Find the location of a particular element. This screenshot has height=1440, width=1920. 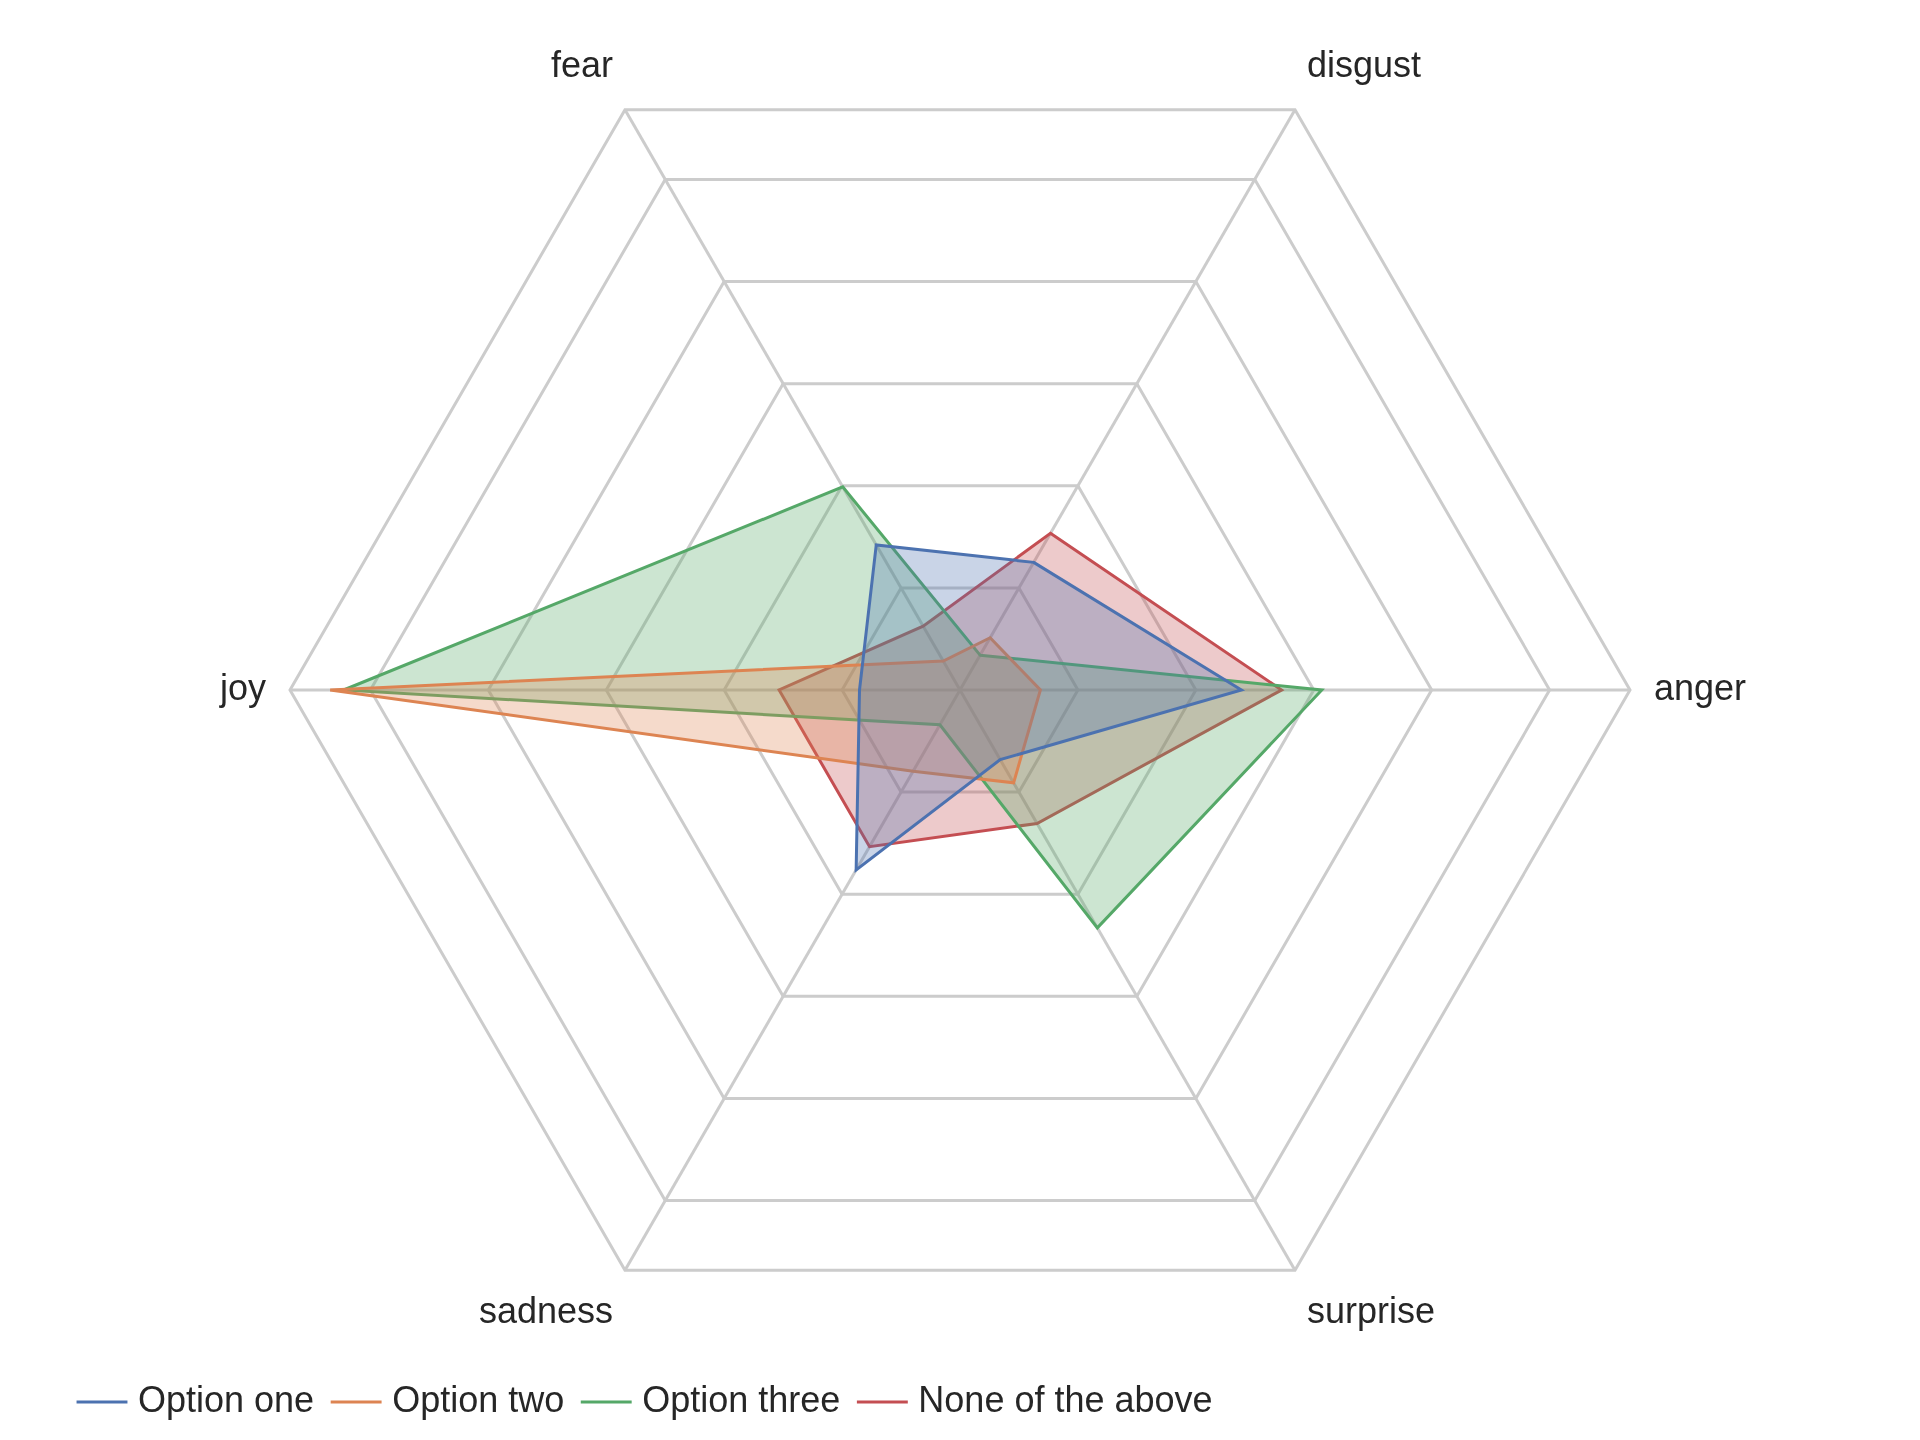

legend-label: Option three is located at coordinates (741, 1399).